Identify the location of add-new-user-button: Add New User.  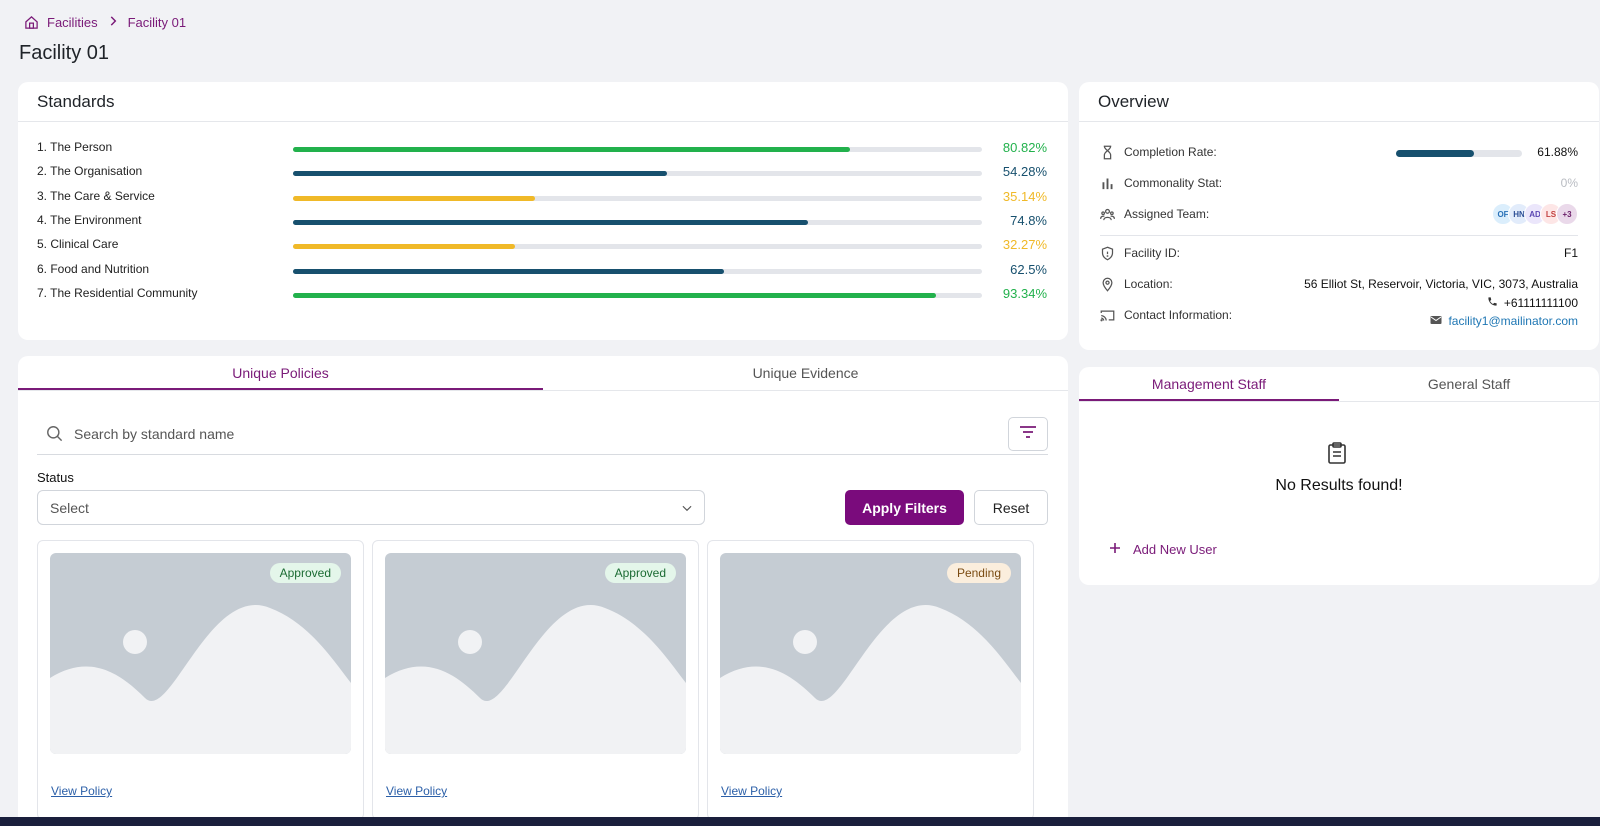
(1163, 549).